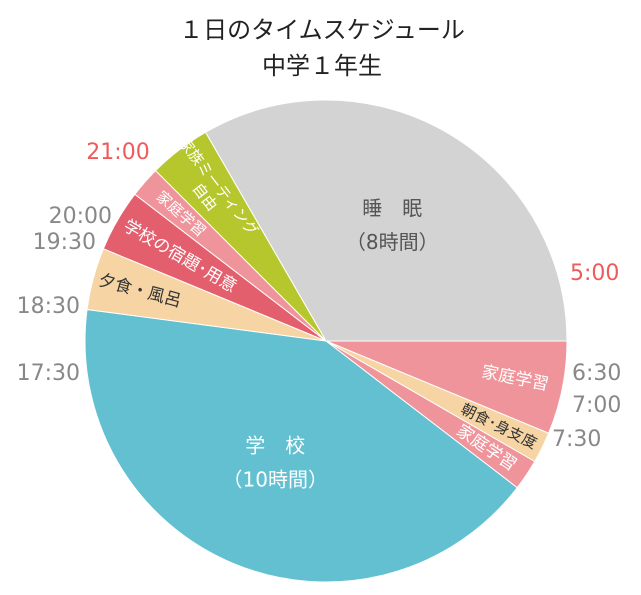  I want to click on slice-label-line: 学 校, so click(275, 445).